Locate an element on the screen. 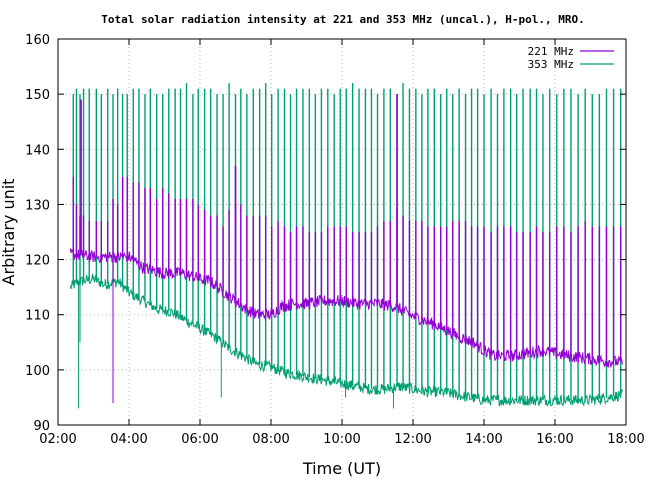  y-tick-label: 160 is located at coordinates (37, 40).